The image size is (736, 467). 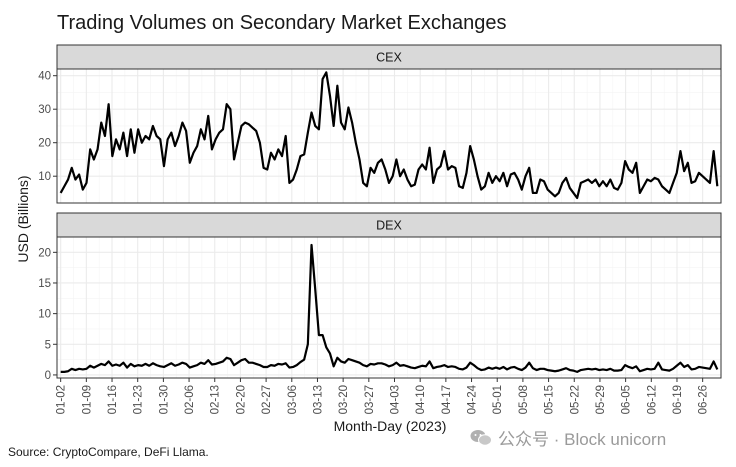 What do you see at coordinates (498, 399) in the screenshot?
I see `x-tick-label: 05-01` at bounding box center [498, 399].